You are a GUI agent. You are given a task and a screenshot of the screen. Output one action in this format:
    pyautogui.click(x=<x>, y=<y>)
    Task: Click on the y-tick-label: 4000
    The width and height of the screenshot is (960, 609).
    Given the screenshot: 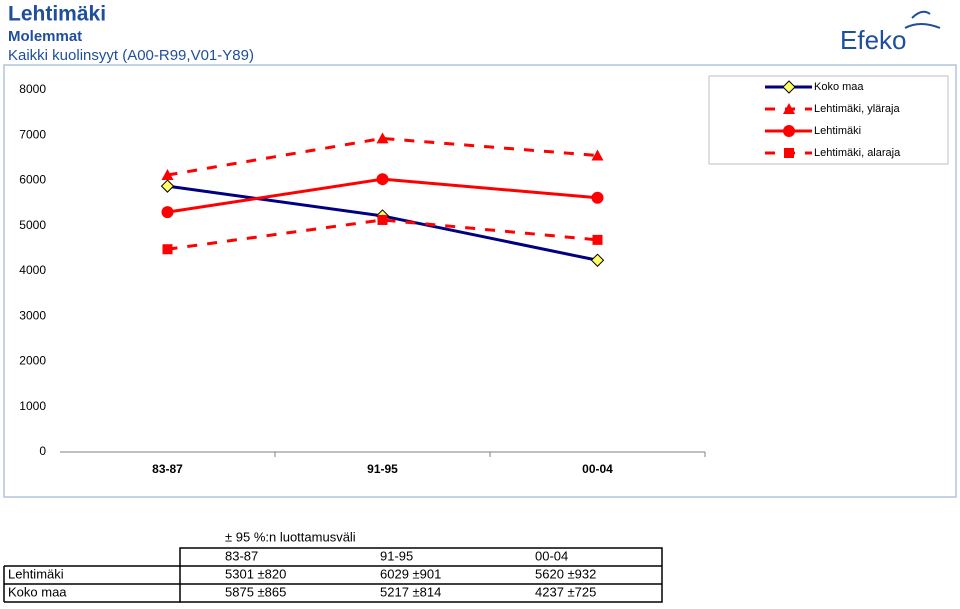 What is the action you would take?
    pyautogui.click(x=32, y=270)
    